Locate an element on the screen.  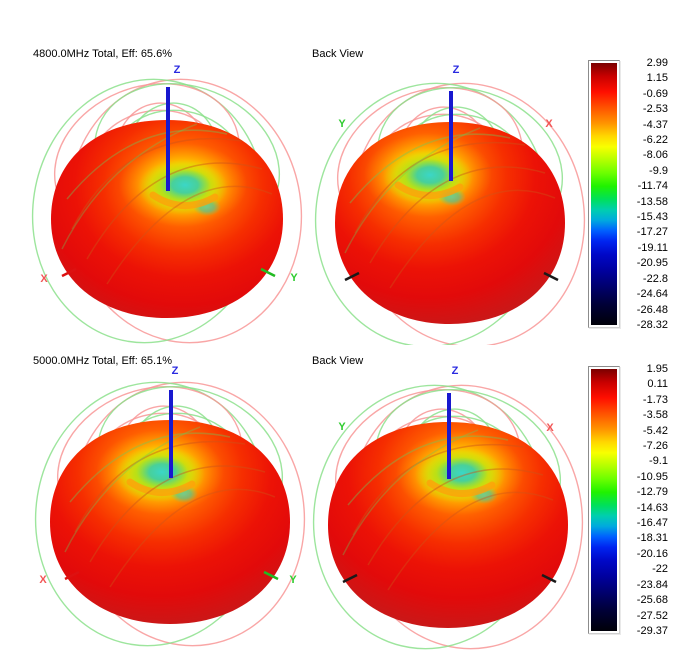
colorbar-tick: -28.32 is located at coordinates (652, 324).